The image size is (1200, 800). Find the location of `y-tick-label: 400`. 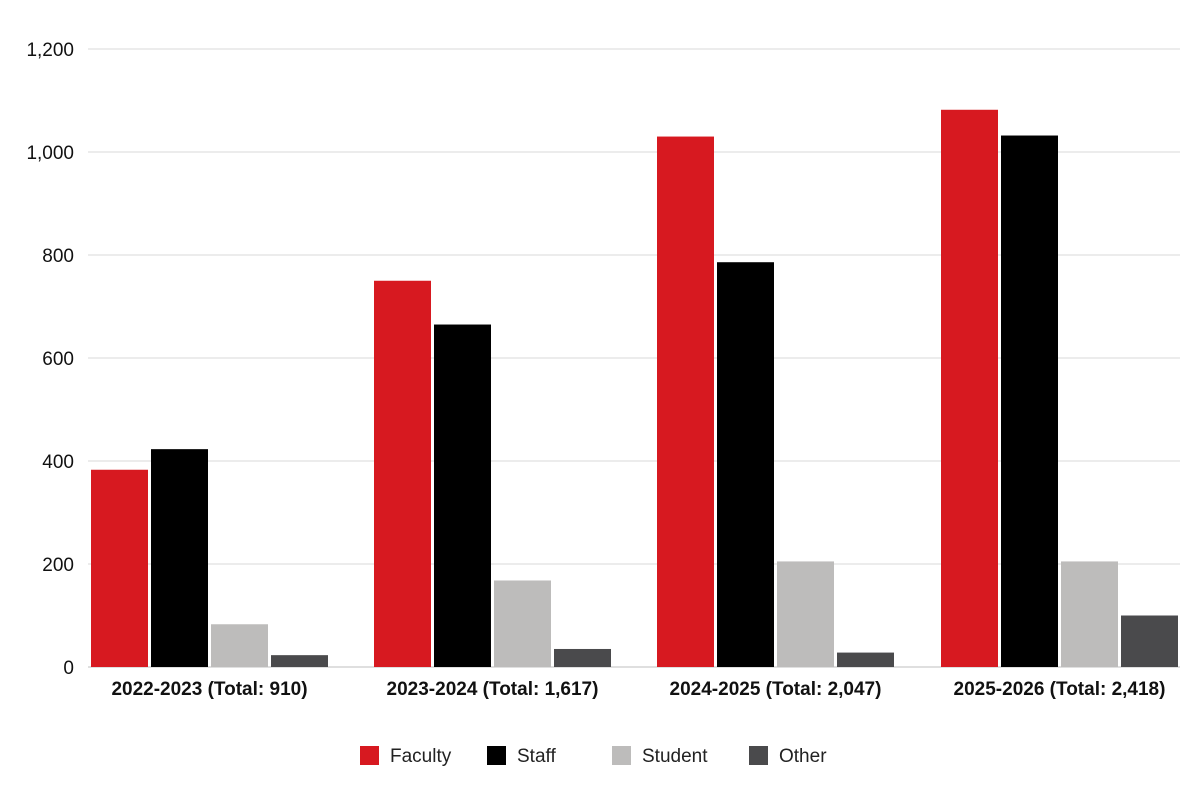

y-tick-label: 400 is located at coordinates (58, 462).